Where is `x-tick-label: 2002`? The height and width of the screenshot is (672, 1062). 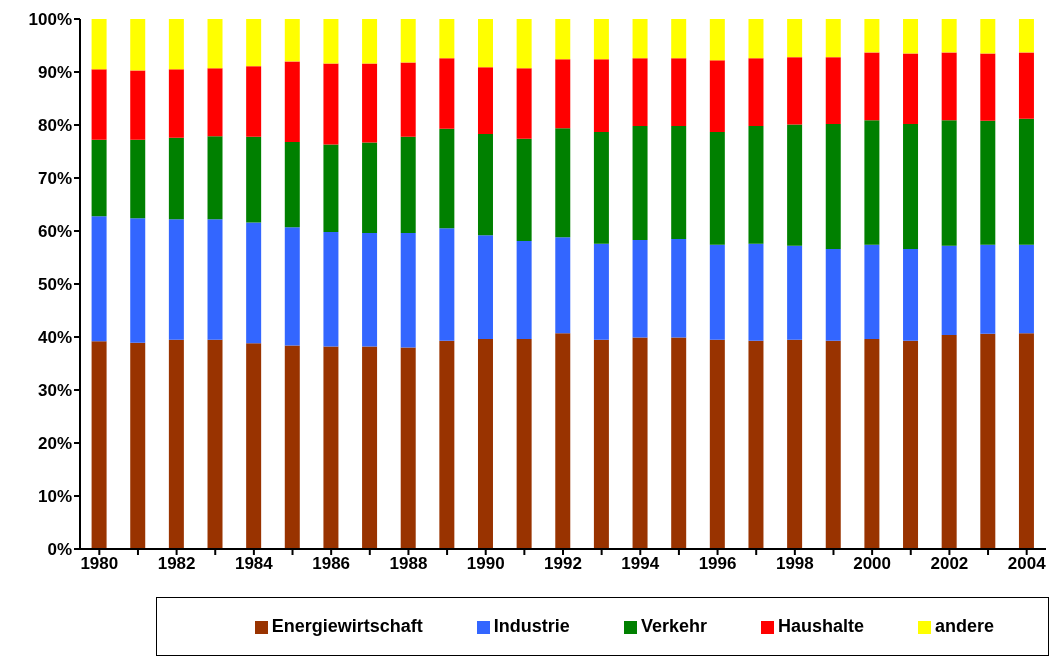
x-tick-label: 2002 is located at coordinates (949, 564).